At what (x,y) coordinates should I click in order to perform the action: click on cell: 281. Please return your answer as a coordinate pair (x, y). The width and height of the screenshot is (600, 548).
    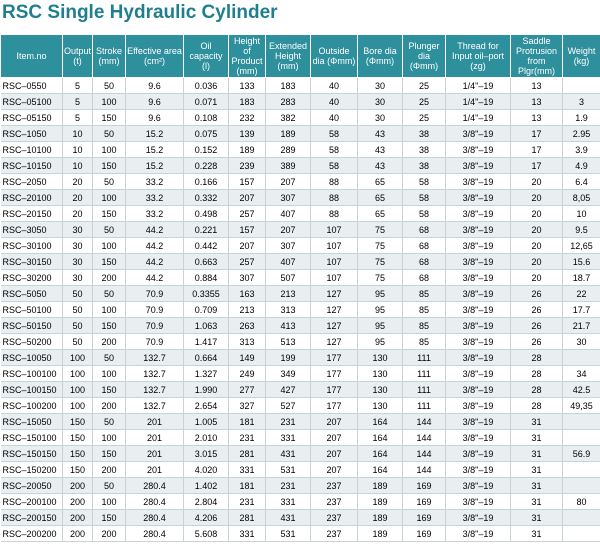
    Looking at the image, I should click on (247, 517).